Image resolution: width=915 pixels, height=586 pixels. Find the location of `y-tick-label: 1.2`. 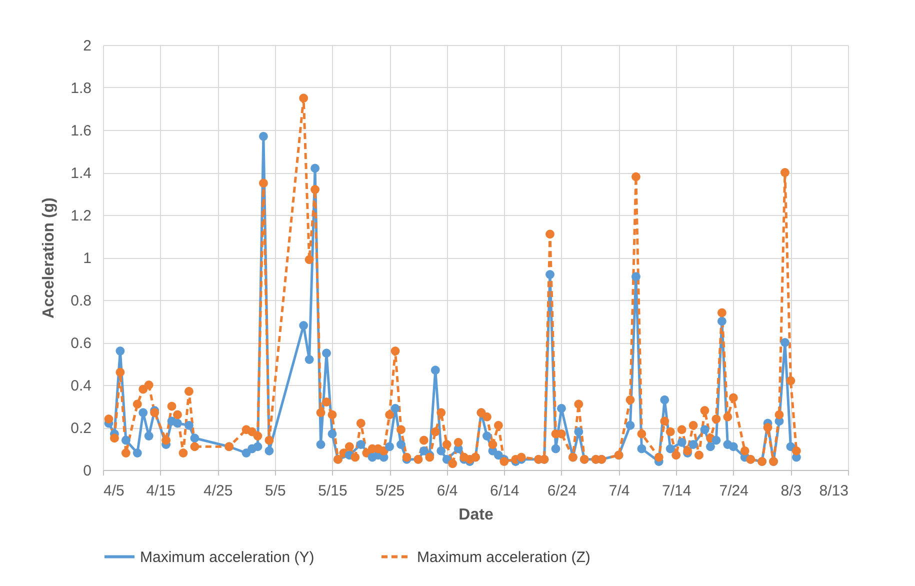

y-tick-label: 1.2 is located at coordinates (81, 216).